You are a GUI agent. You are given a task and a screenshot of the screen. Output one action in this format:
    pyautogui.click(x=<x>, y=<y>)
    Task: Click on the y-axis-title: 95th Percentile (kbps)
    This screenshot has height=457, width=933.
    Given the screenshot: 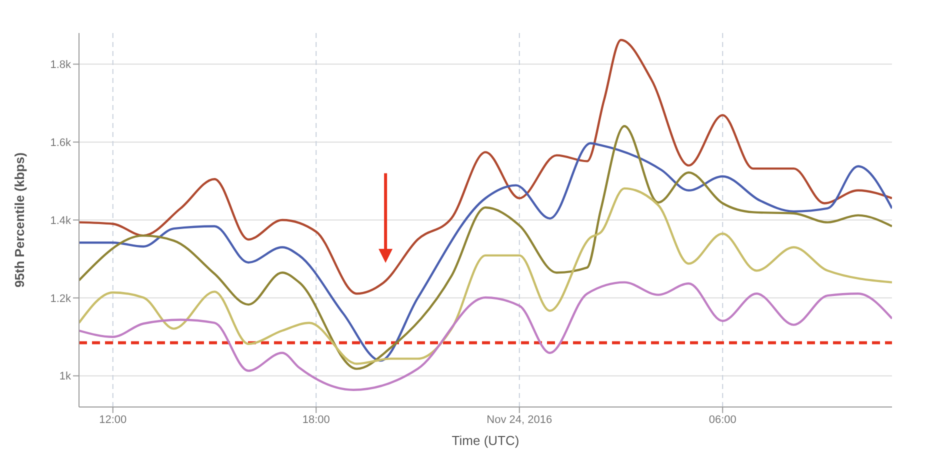 What is the action you would take?
    pyautogui.click(x=19, y=220)
    